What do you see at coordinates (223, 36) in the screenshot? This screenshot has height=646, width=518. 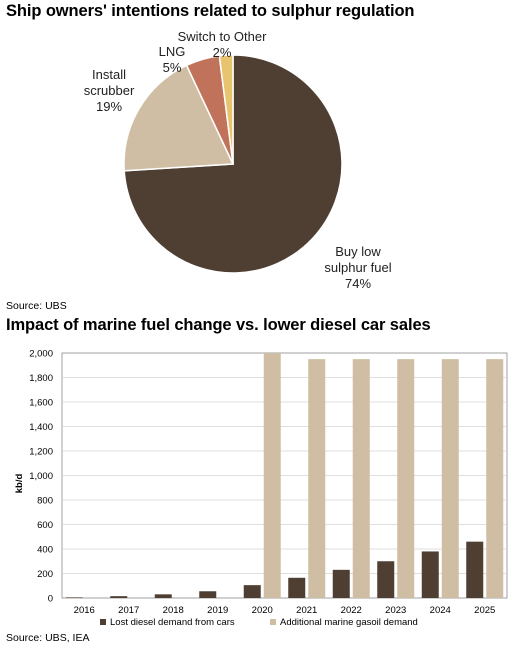 I see `pie-slice-label: Switch to Other` at bounding box center [223, 36].